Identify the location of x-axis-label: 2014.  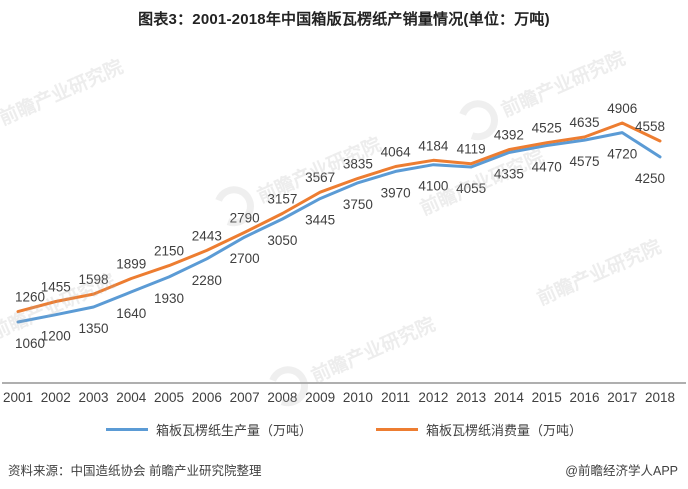
(509, 397).